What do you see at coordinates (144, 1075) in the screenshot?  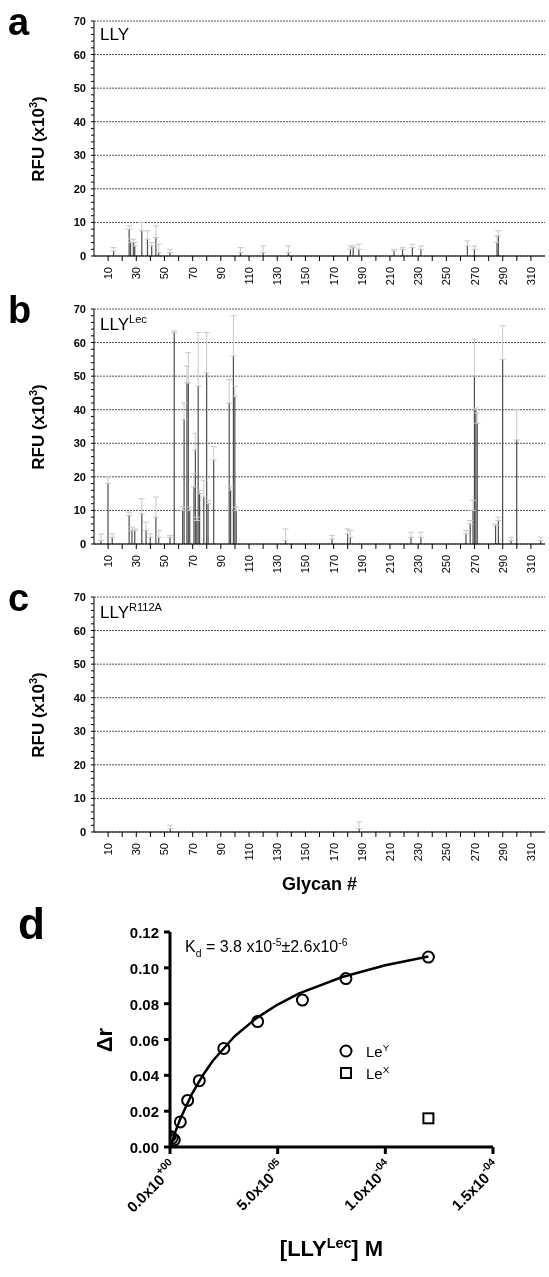 I see `y-tick-label: 0.04` at bounding box center [144, 1075].